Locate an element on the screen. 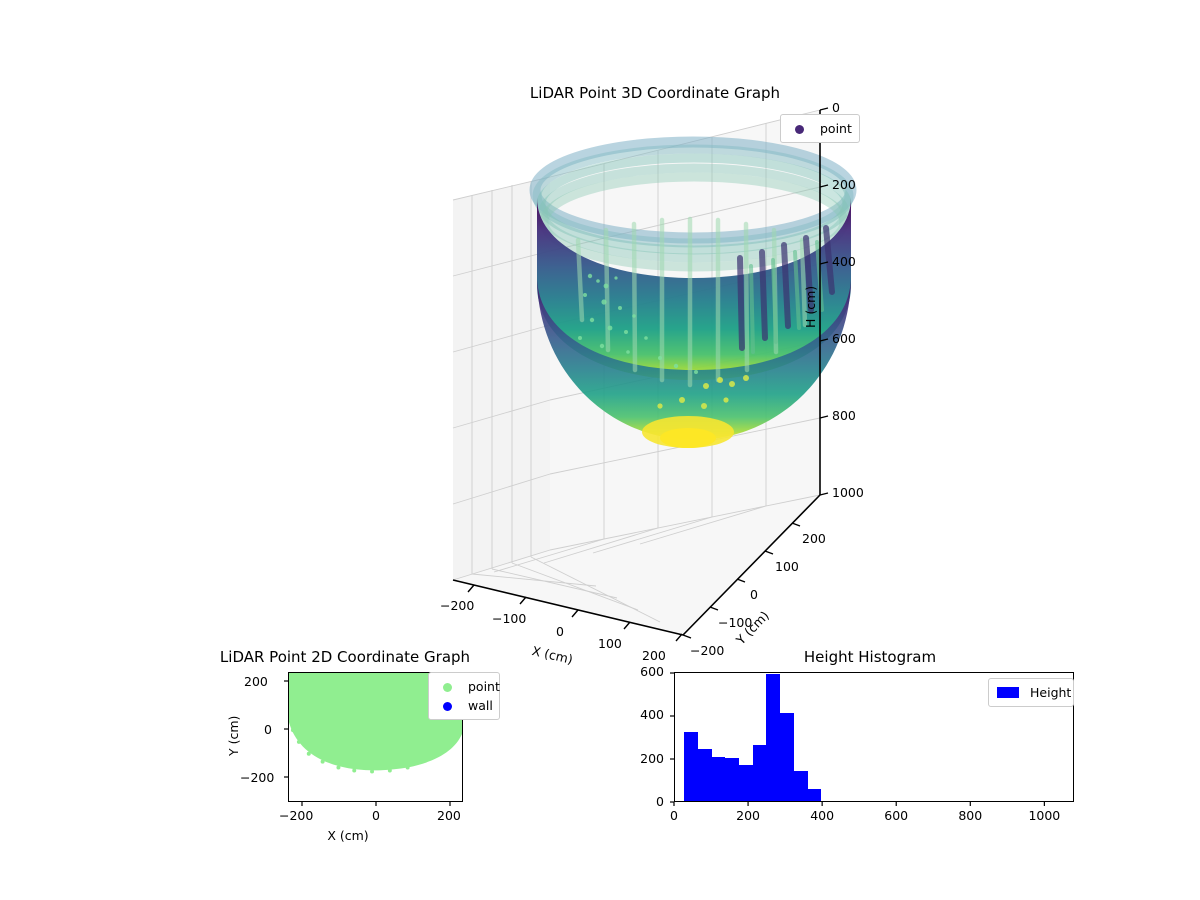 Image resolution: width=1200 pixels, height=900 pixels. plot3d-ztick-0: 0 is located at coordinates (836, 107).